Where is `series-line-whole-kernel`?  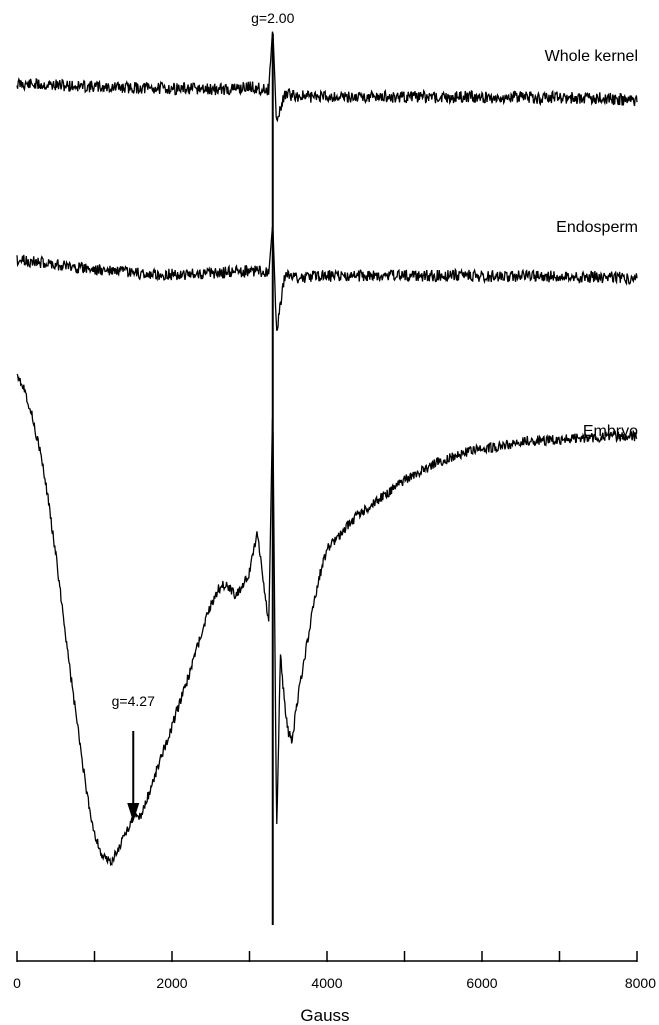 series-line-whole-kernel is located at coordinates (327, 77).